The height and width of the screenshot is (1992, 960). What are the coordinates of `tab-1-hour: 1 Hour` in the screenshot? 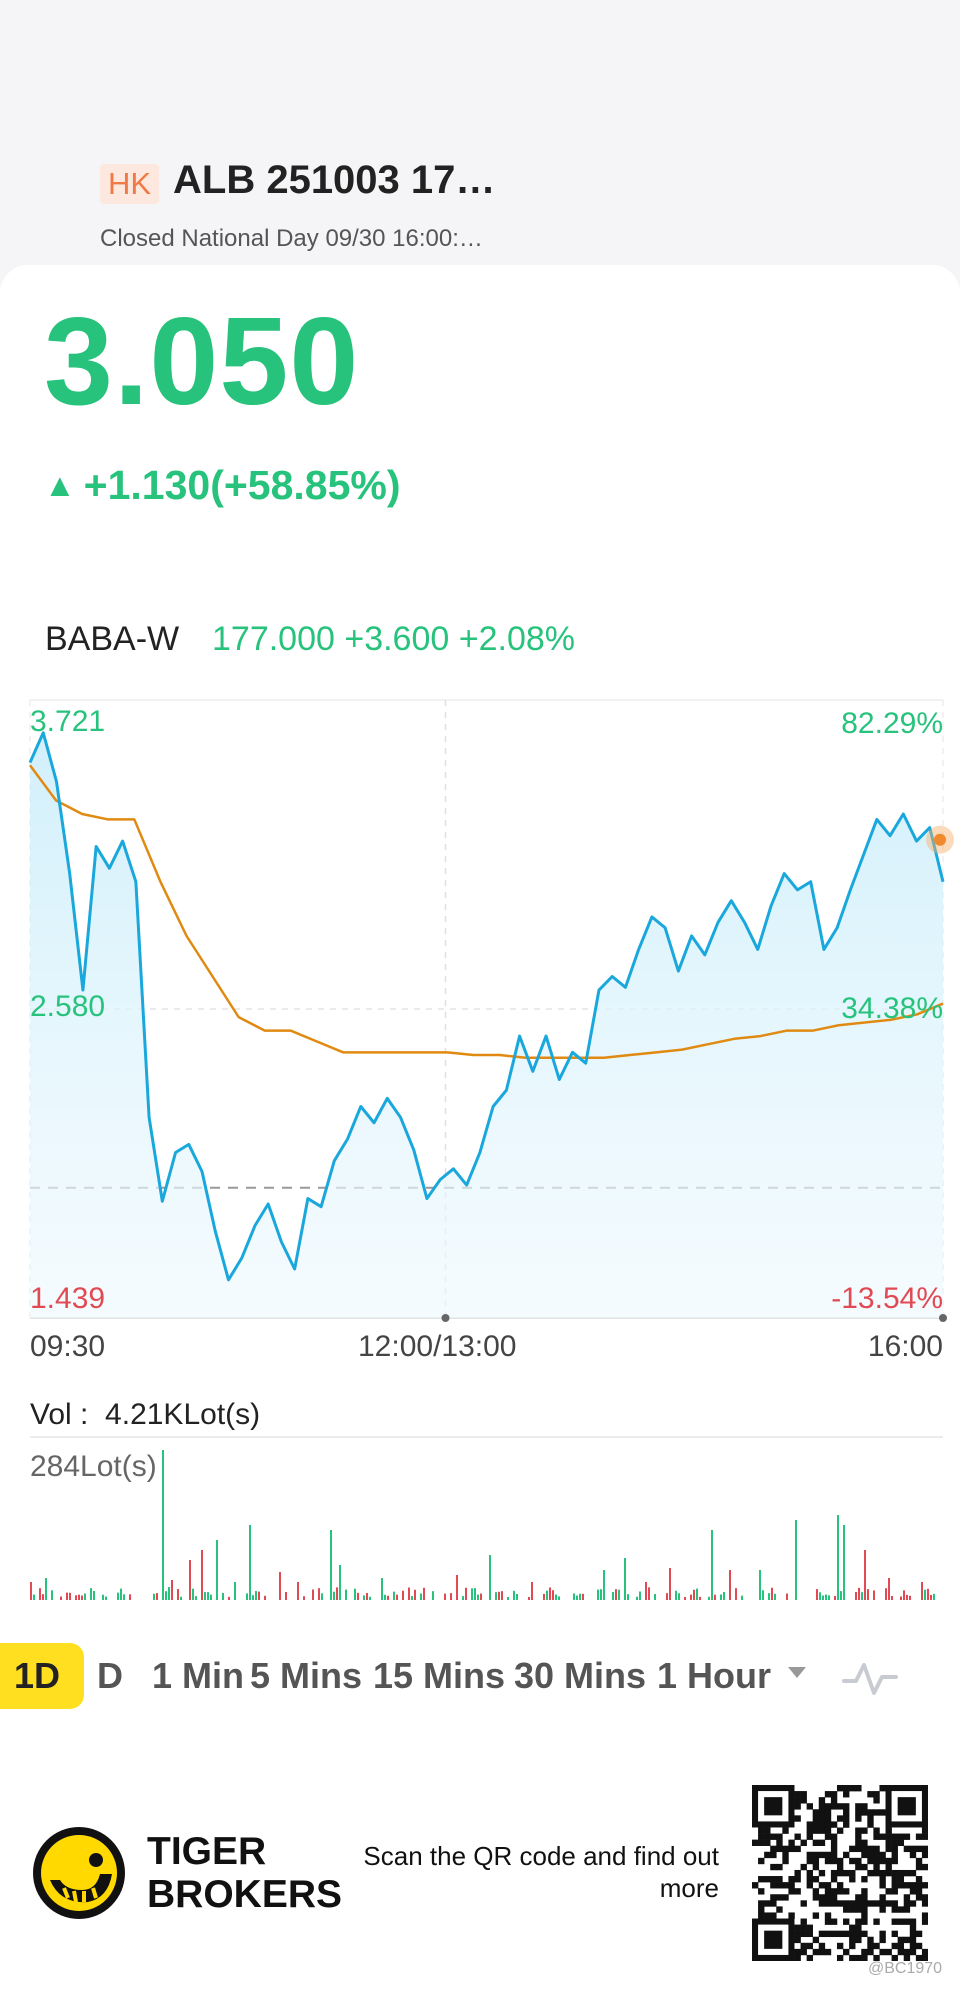 It's located at (714, 1675).